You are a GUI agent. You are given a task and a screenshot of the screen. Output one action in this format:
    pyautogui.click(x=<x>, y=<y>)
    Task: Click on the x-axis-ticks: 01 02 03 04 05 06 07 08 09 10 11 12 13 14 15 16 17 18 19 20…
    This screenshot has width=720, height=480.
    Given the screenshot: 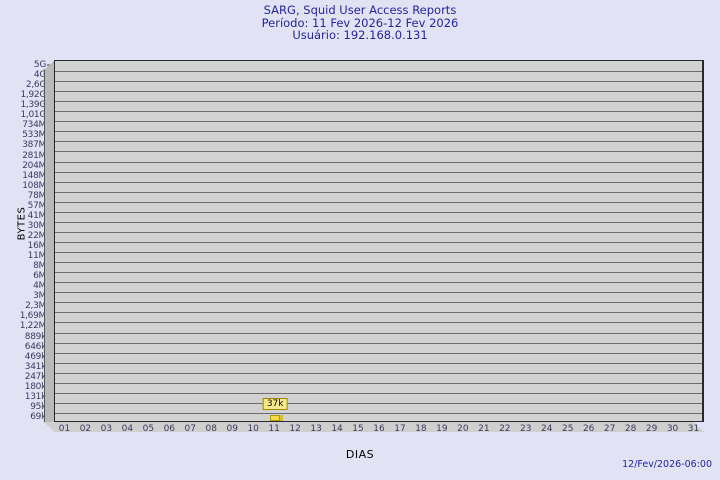 What is the action you would take?
    pyautogui.click(x=379, y=431)
    